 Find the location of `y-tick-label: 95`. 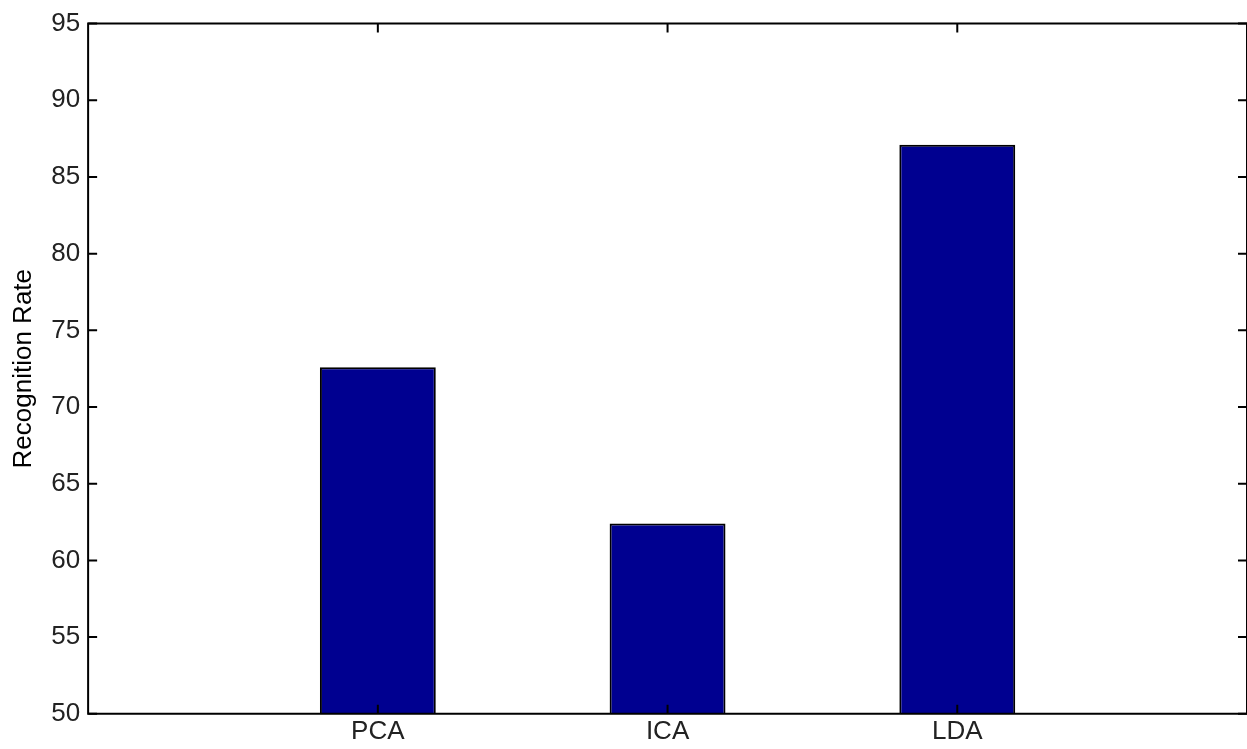

y-tick-label: 95 is located at coordinates (66, 21).